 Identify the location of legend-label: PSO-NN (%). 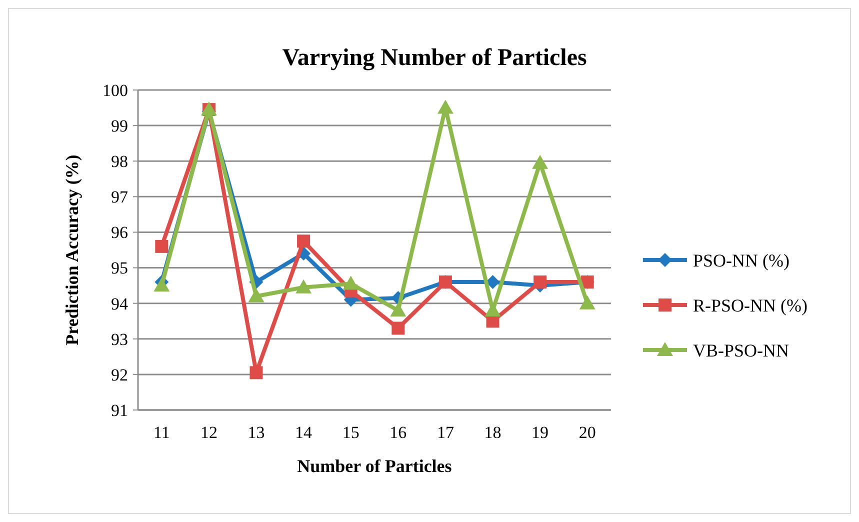
(741, 260).